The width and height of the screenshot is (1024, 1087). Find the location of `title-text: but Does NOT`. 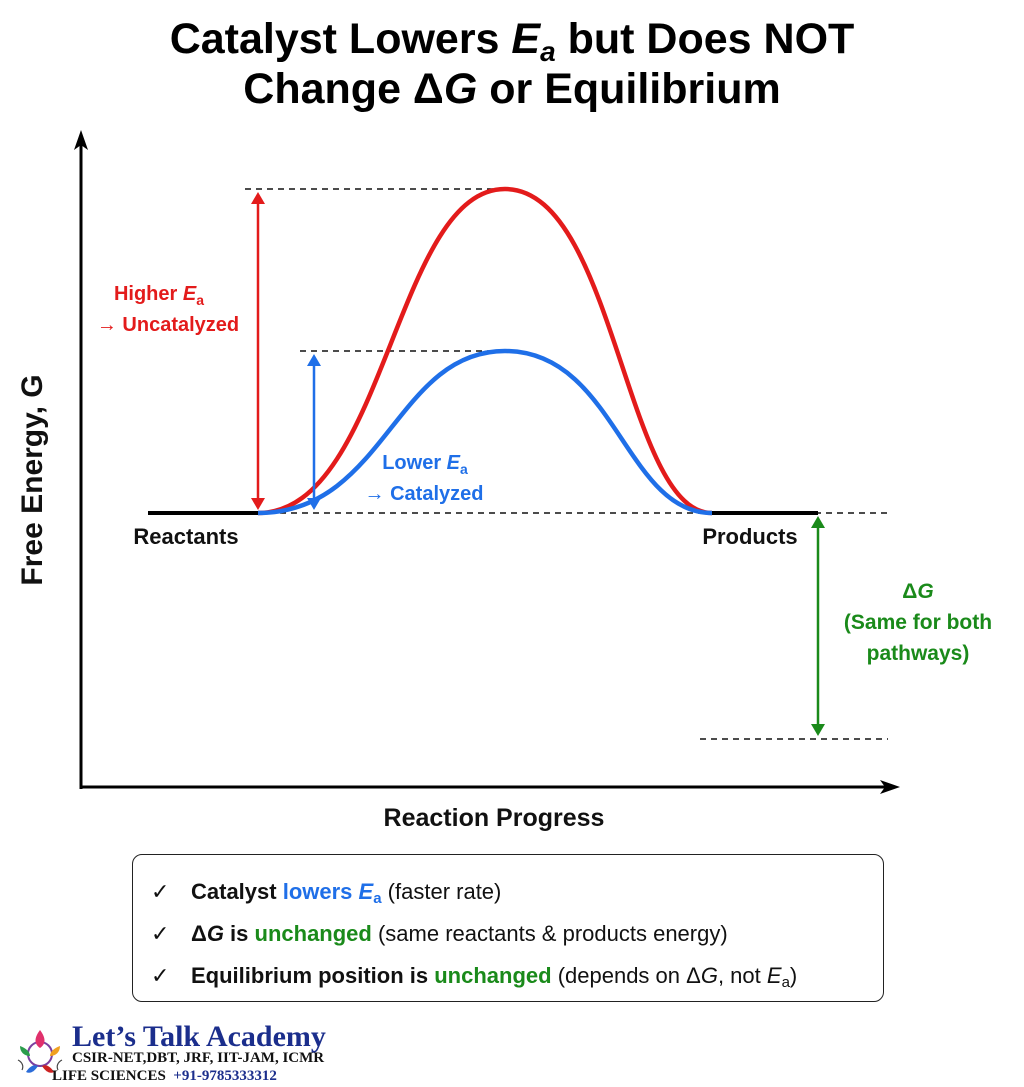

title-text: but Does NOT is located at coordinates (705, 39).